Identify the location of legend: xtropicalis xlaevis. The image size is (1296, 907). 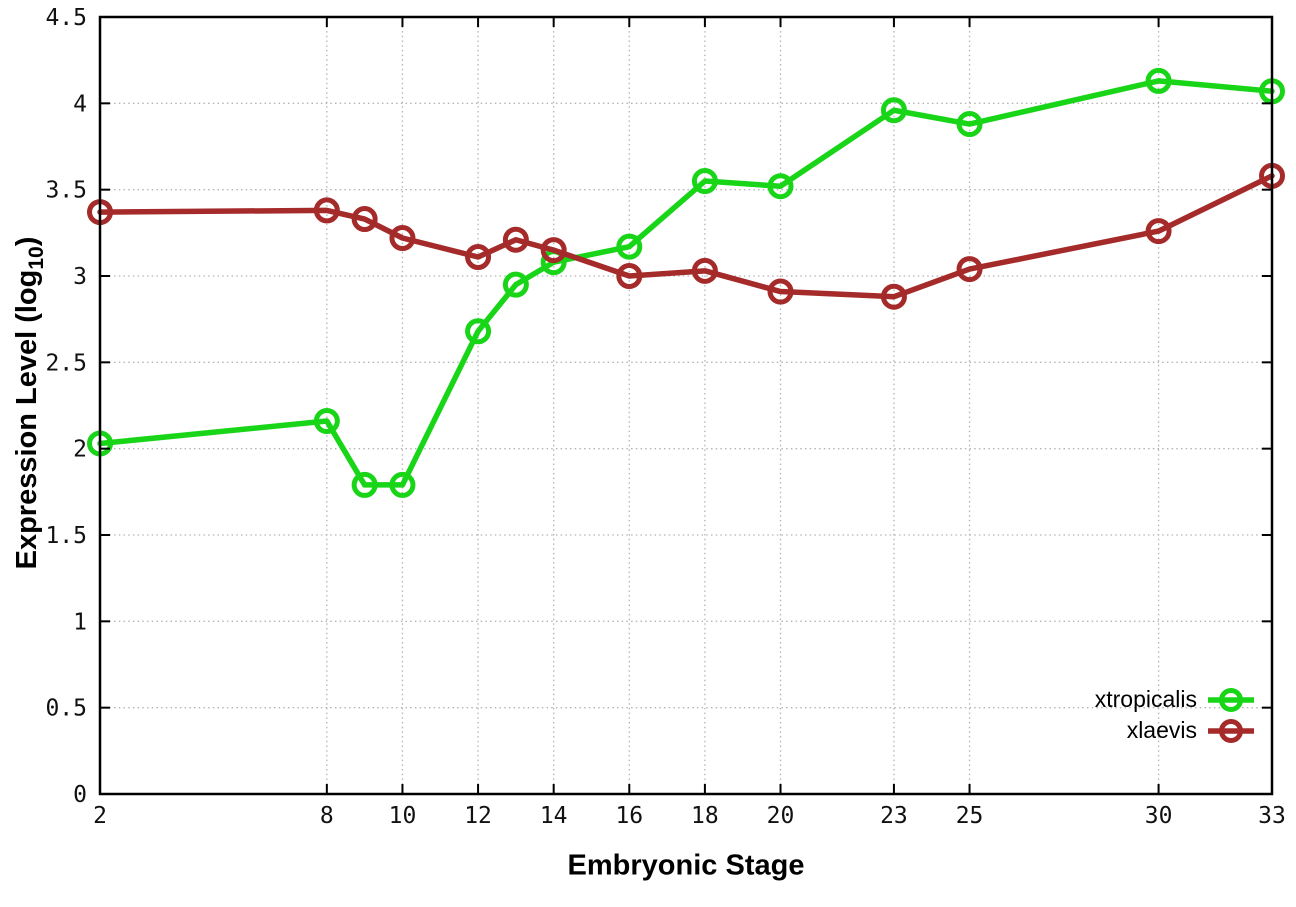
(1175, 715).